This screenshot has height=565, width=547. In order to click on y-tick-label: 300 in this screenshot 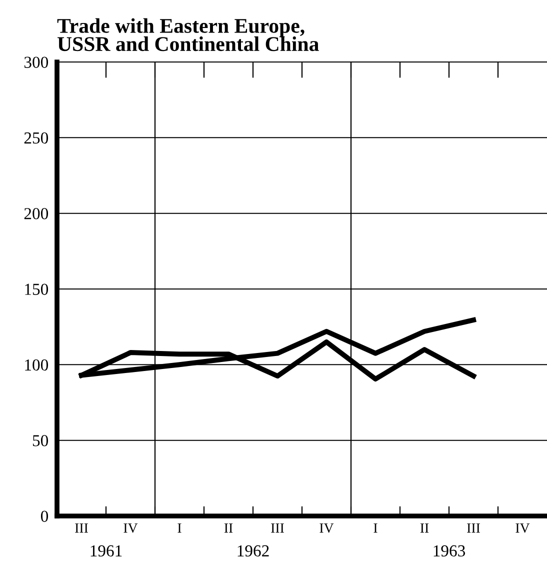, I will do `click(36, 62)`.